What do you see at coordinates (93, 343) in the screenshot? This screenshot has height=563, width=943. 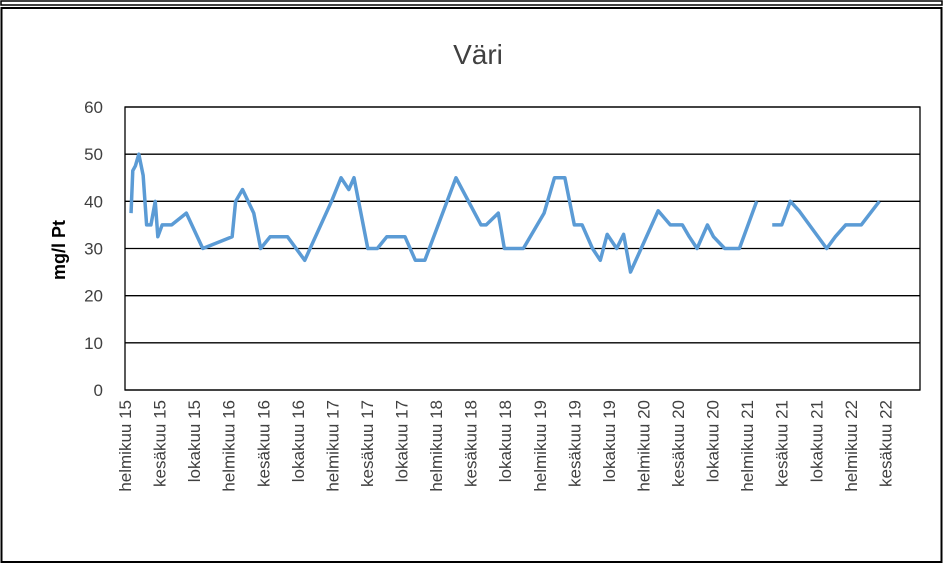 I see `y-tick-label: 10` at bounding box center [93, 343].